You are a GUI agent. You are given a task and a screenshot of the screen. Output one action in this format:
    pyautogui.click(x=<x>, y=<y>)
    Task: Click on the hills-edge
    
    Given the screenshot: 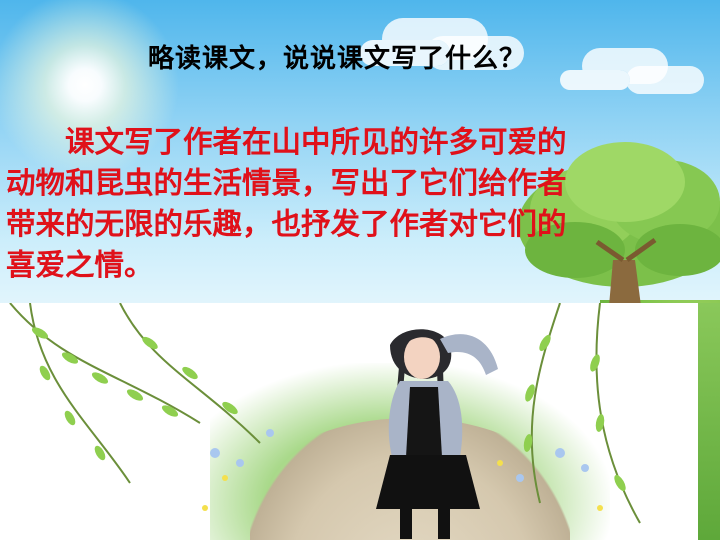 What is the action you would take?
    pyautogui.click(x=709, y=421)
    